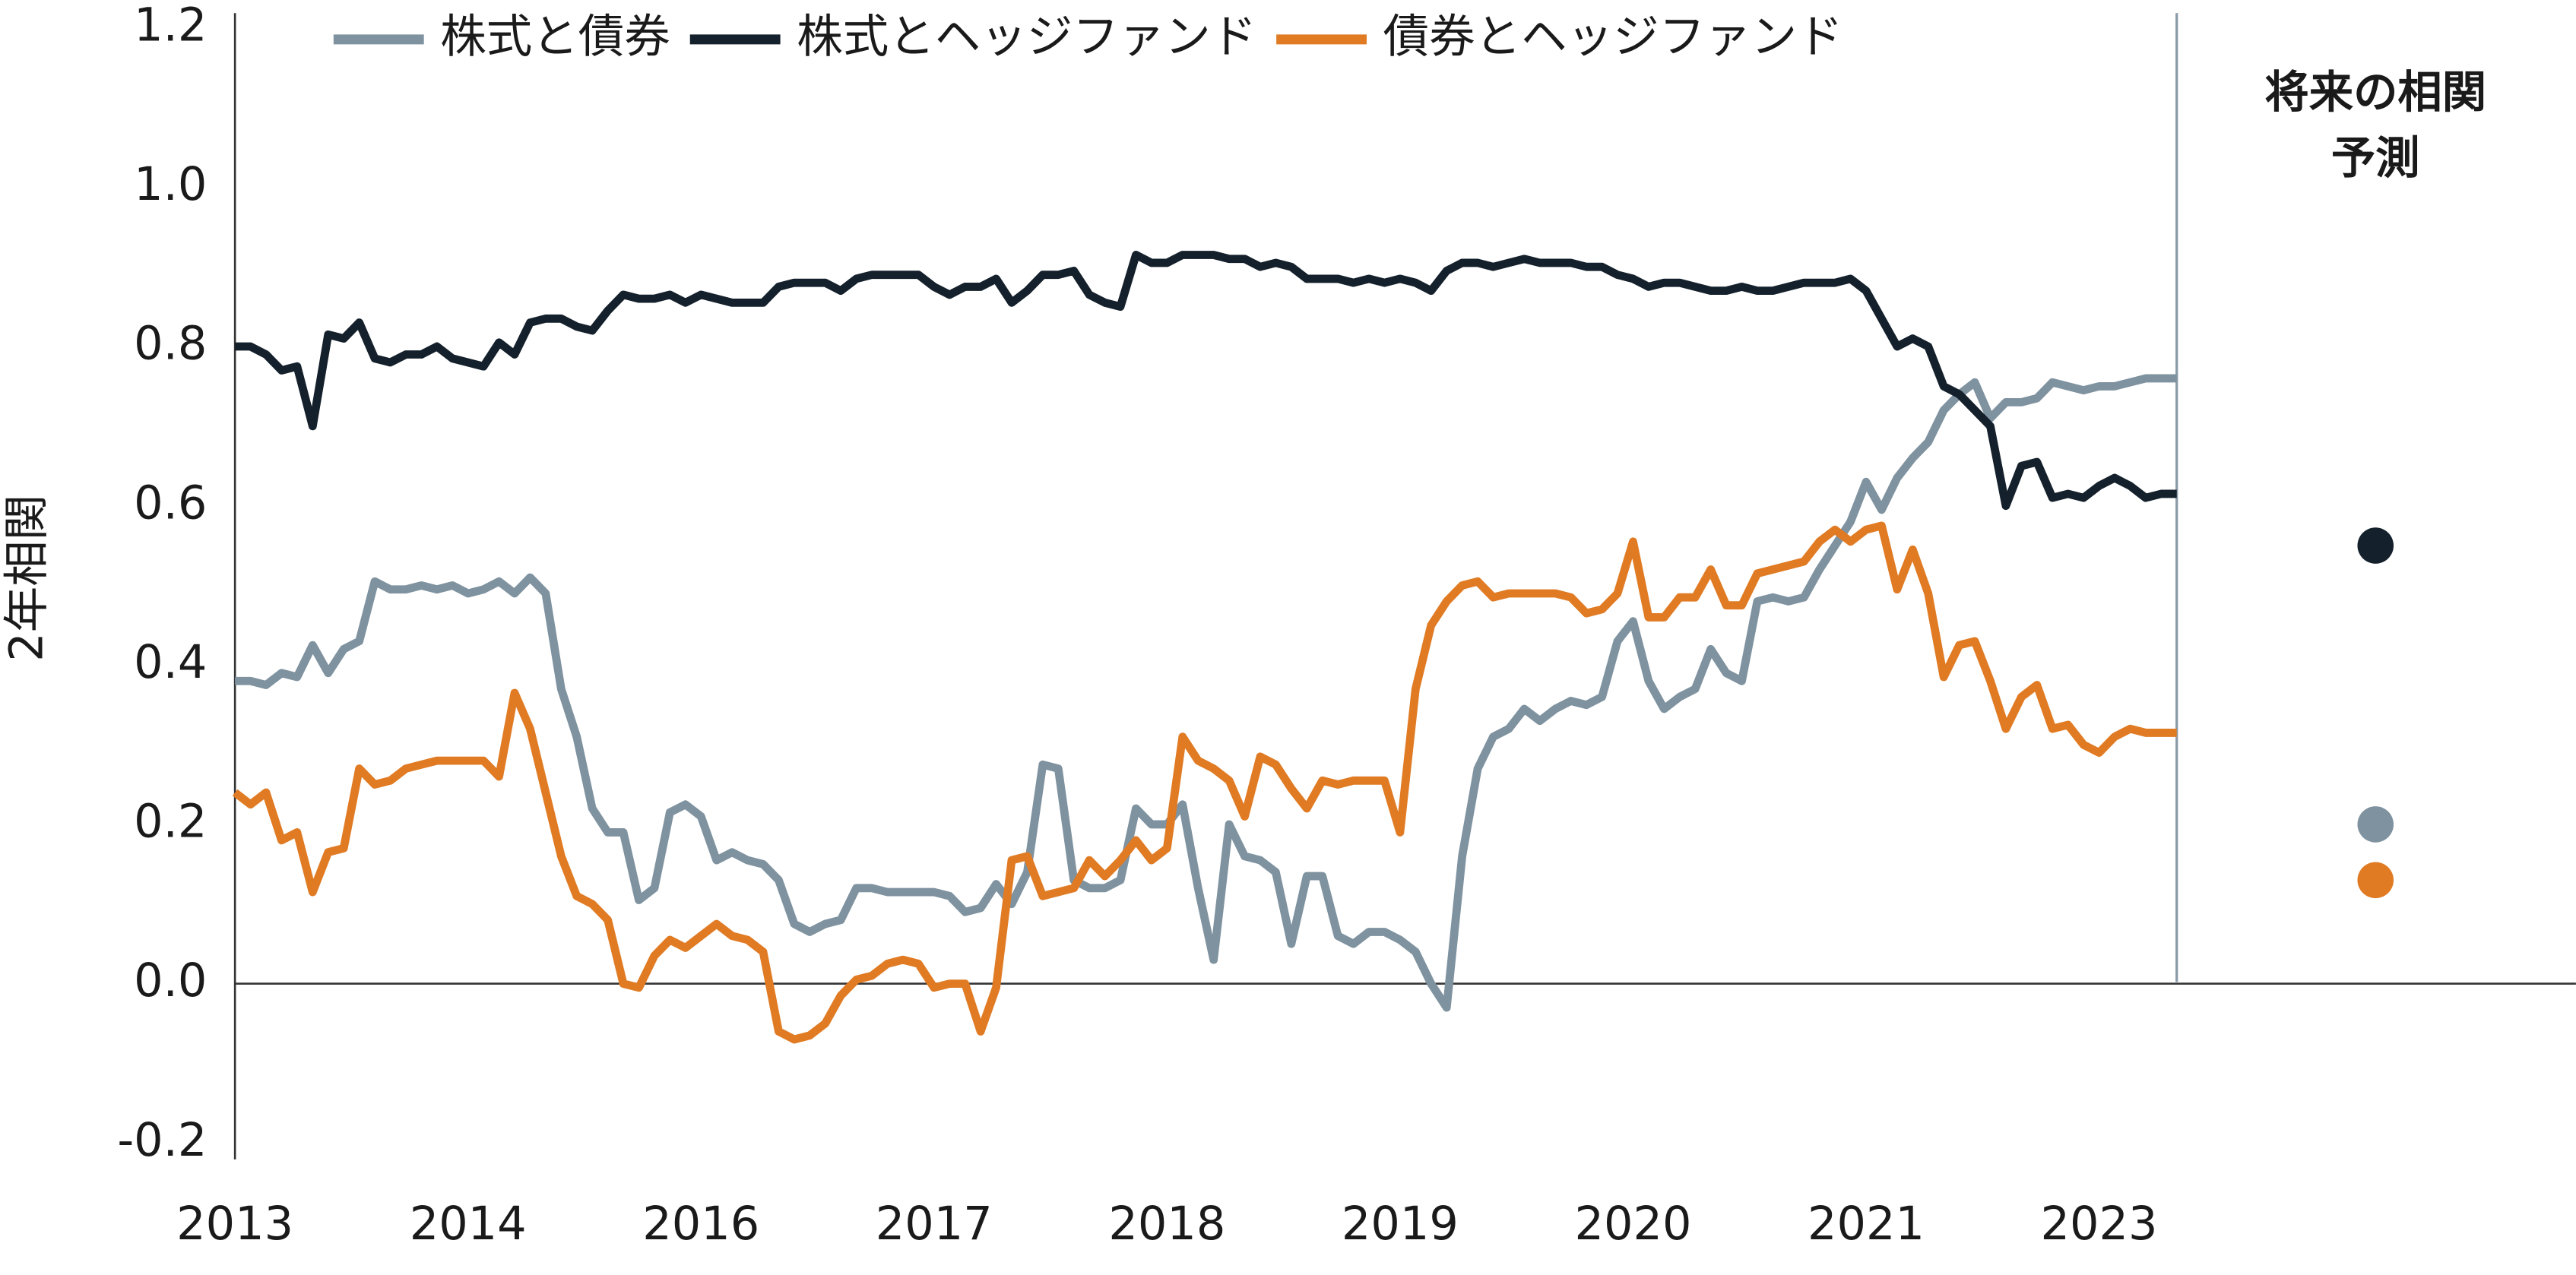 The width and height of the screenshot is (2576, 1275). Describe the element at coordinates (170, 822) in the screenshot. I see `y-tick-label: 0.2` at that location.